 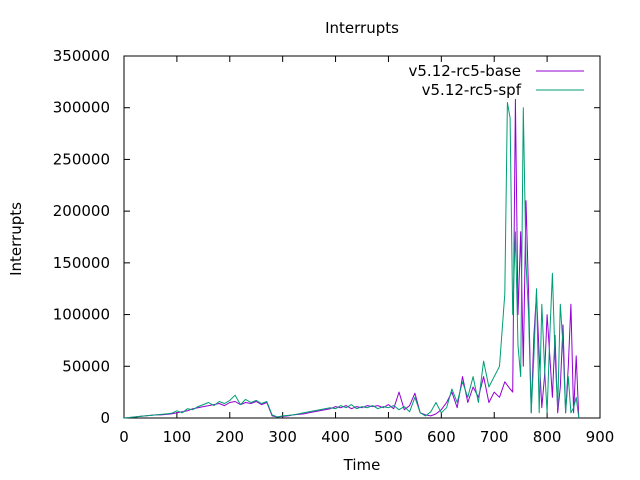 I want to click on x-tick-label: 900, so click(x=600, y=437).